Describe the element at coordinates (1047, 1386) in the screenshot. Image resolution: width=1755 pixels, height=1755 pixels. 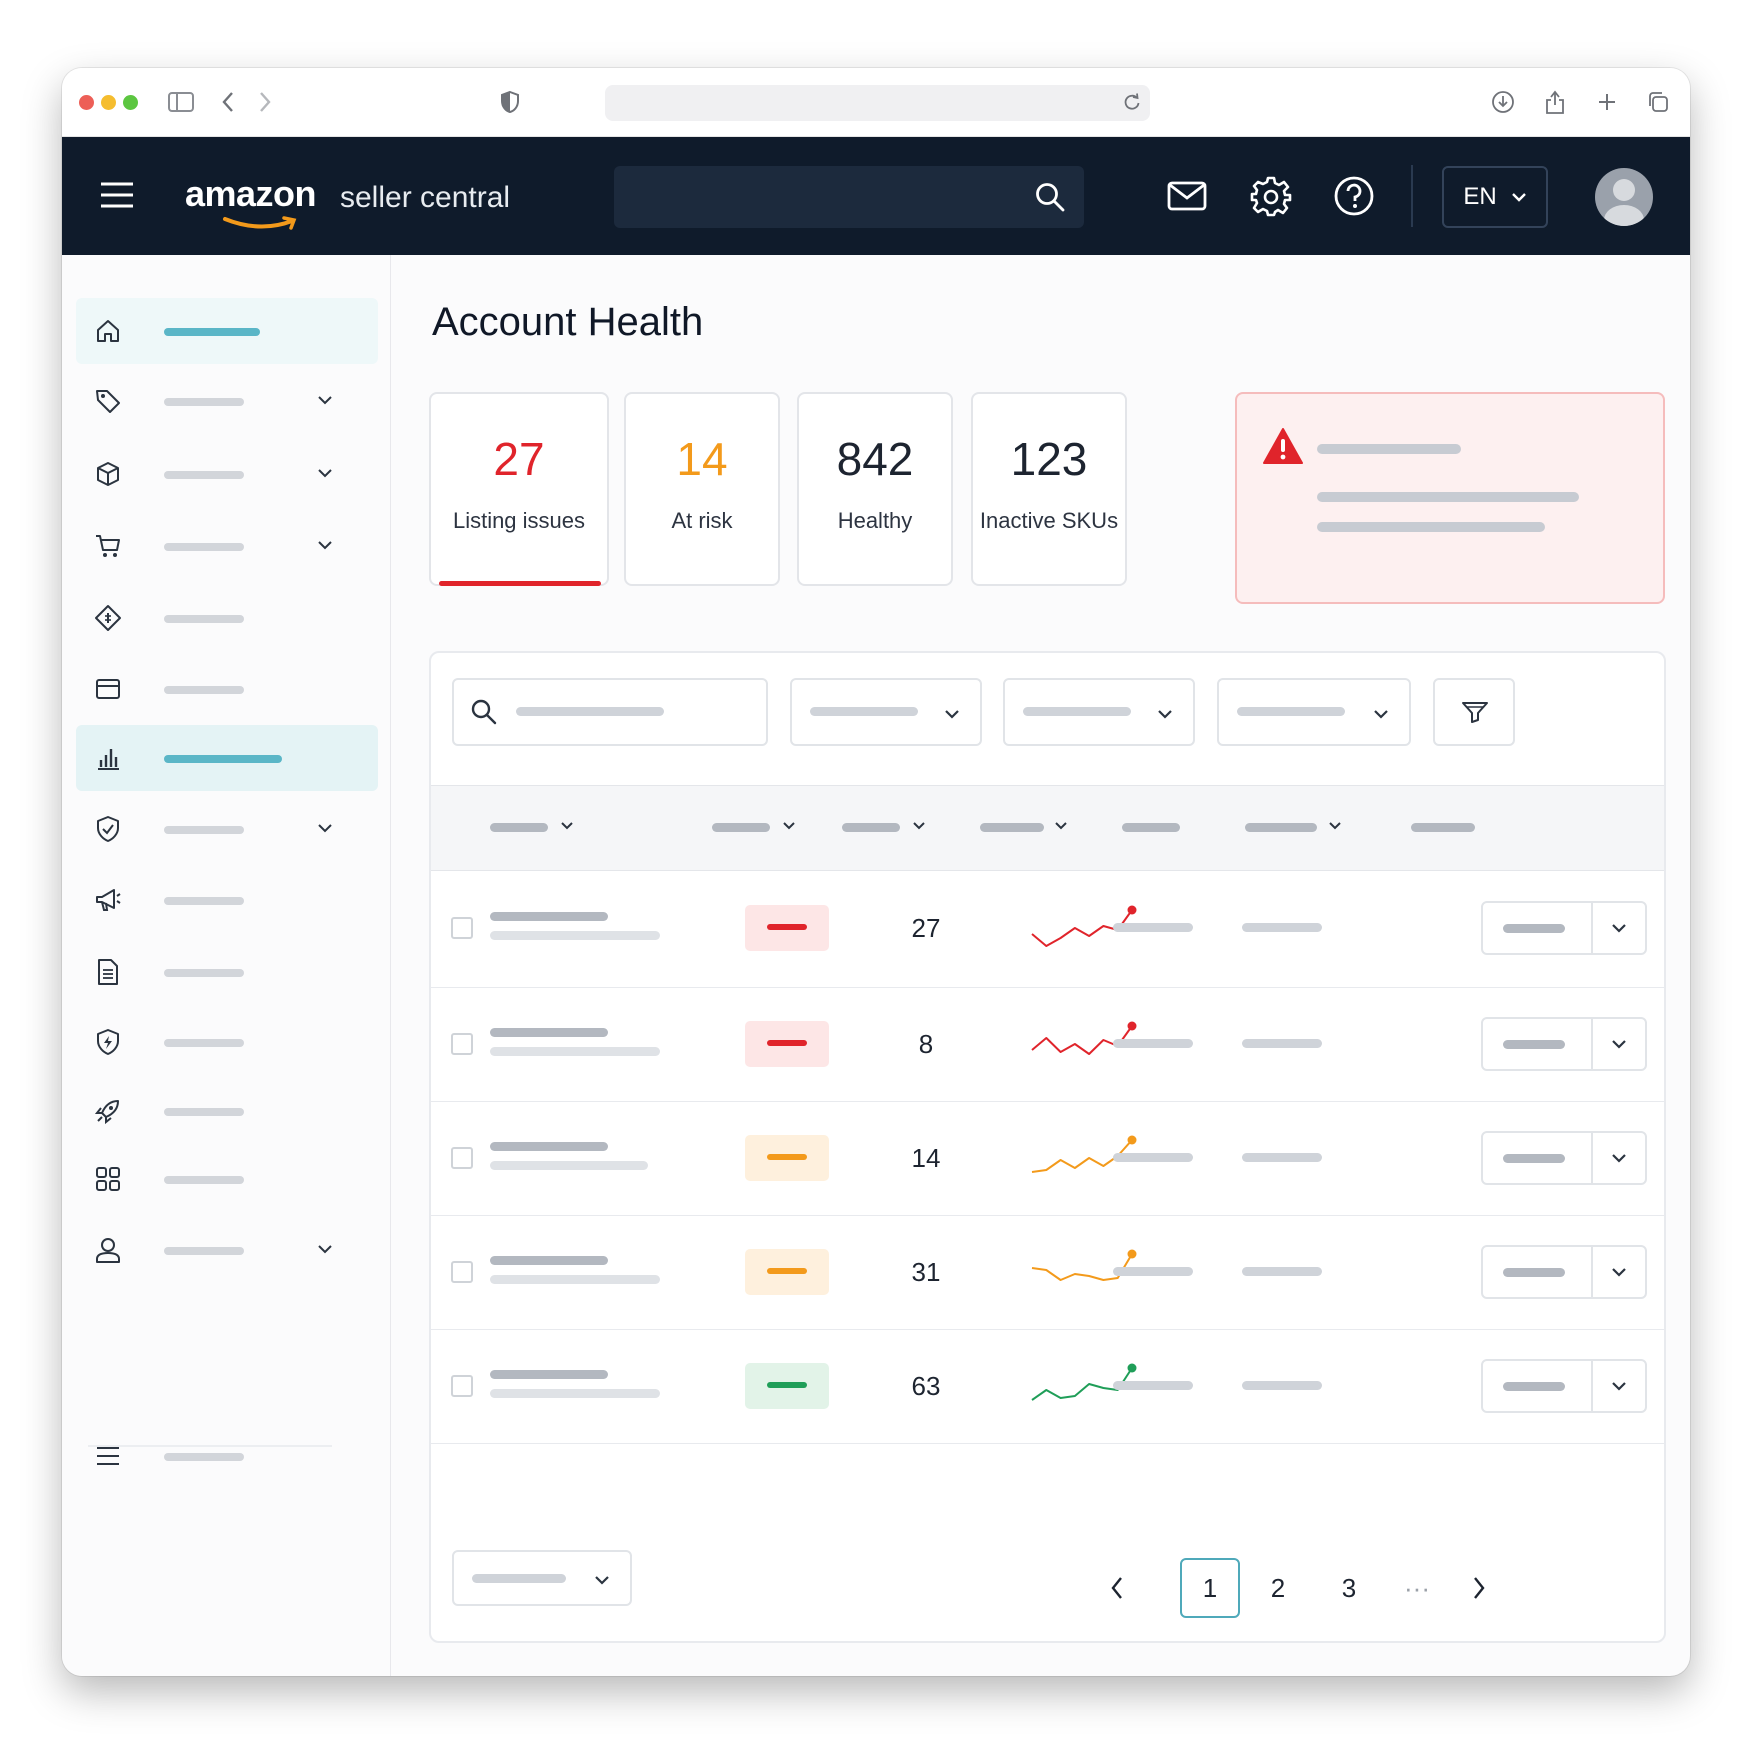
I see `table-row: 63` at that location.